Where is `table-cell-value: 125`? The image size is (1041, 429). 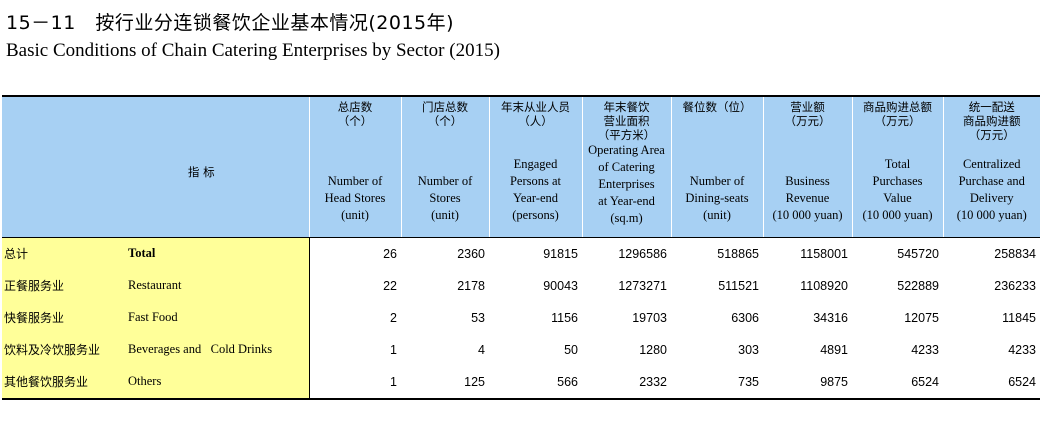 table-cell-value: 125 is located at coordinates (445, 382).